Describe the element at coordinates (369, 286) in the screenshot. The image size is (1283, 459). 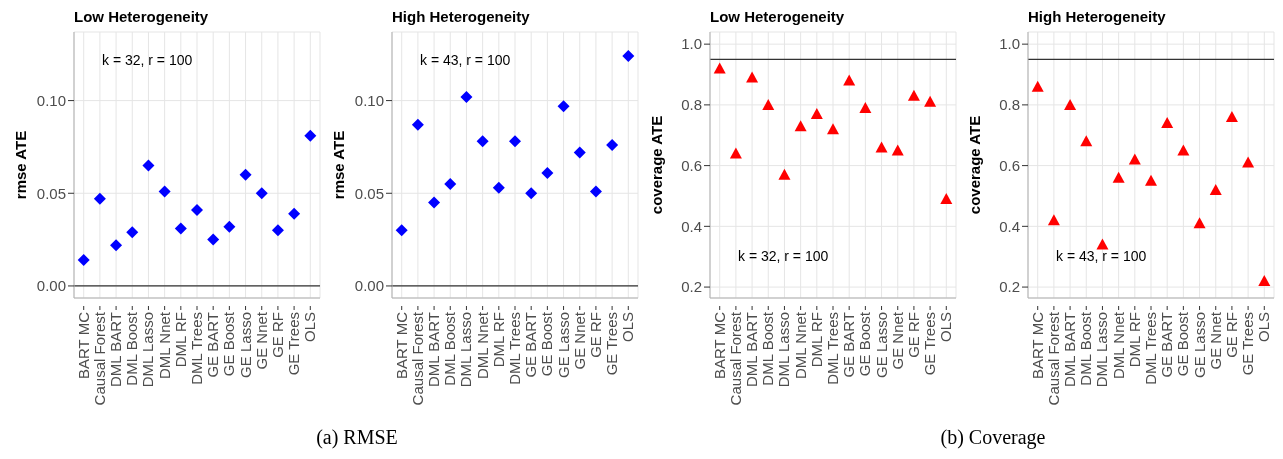
I see `y-tick-label: 0.00` at that location.